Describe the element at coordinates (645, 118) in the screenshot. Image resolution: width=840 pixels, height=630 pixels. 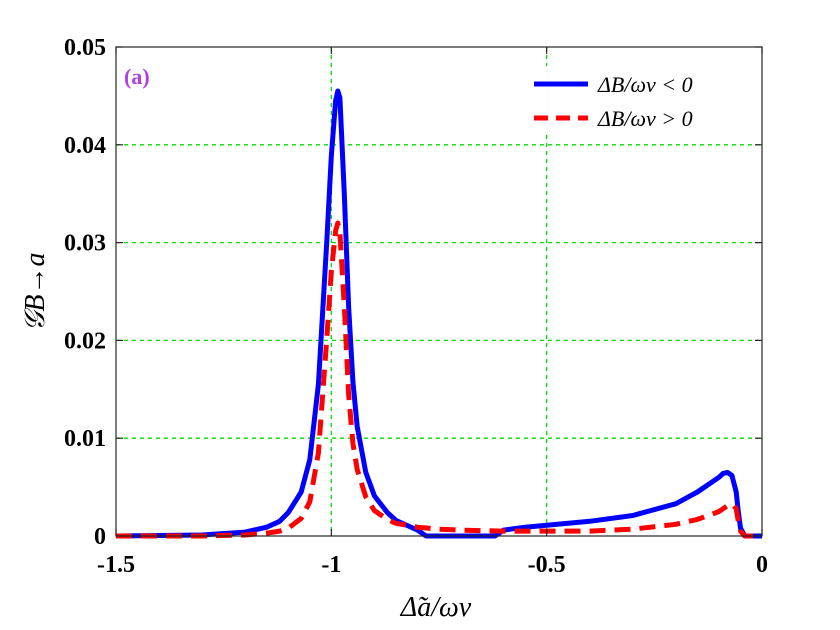
I see `legend-label-series-2: ΔB/ων > 0` at that location.